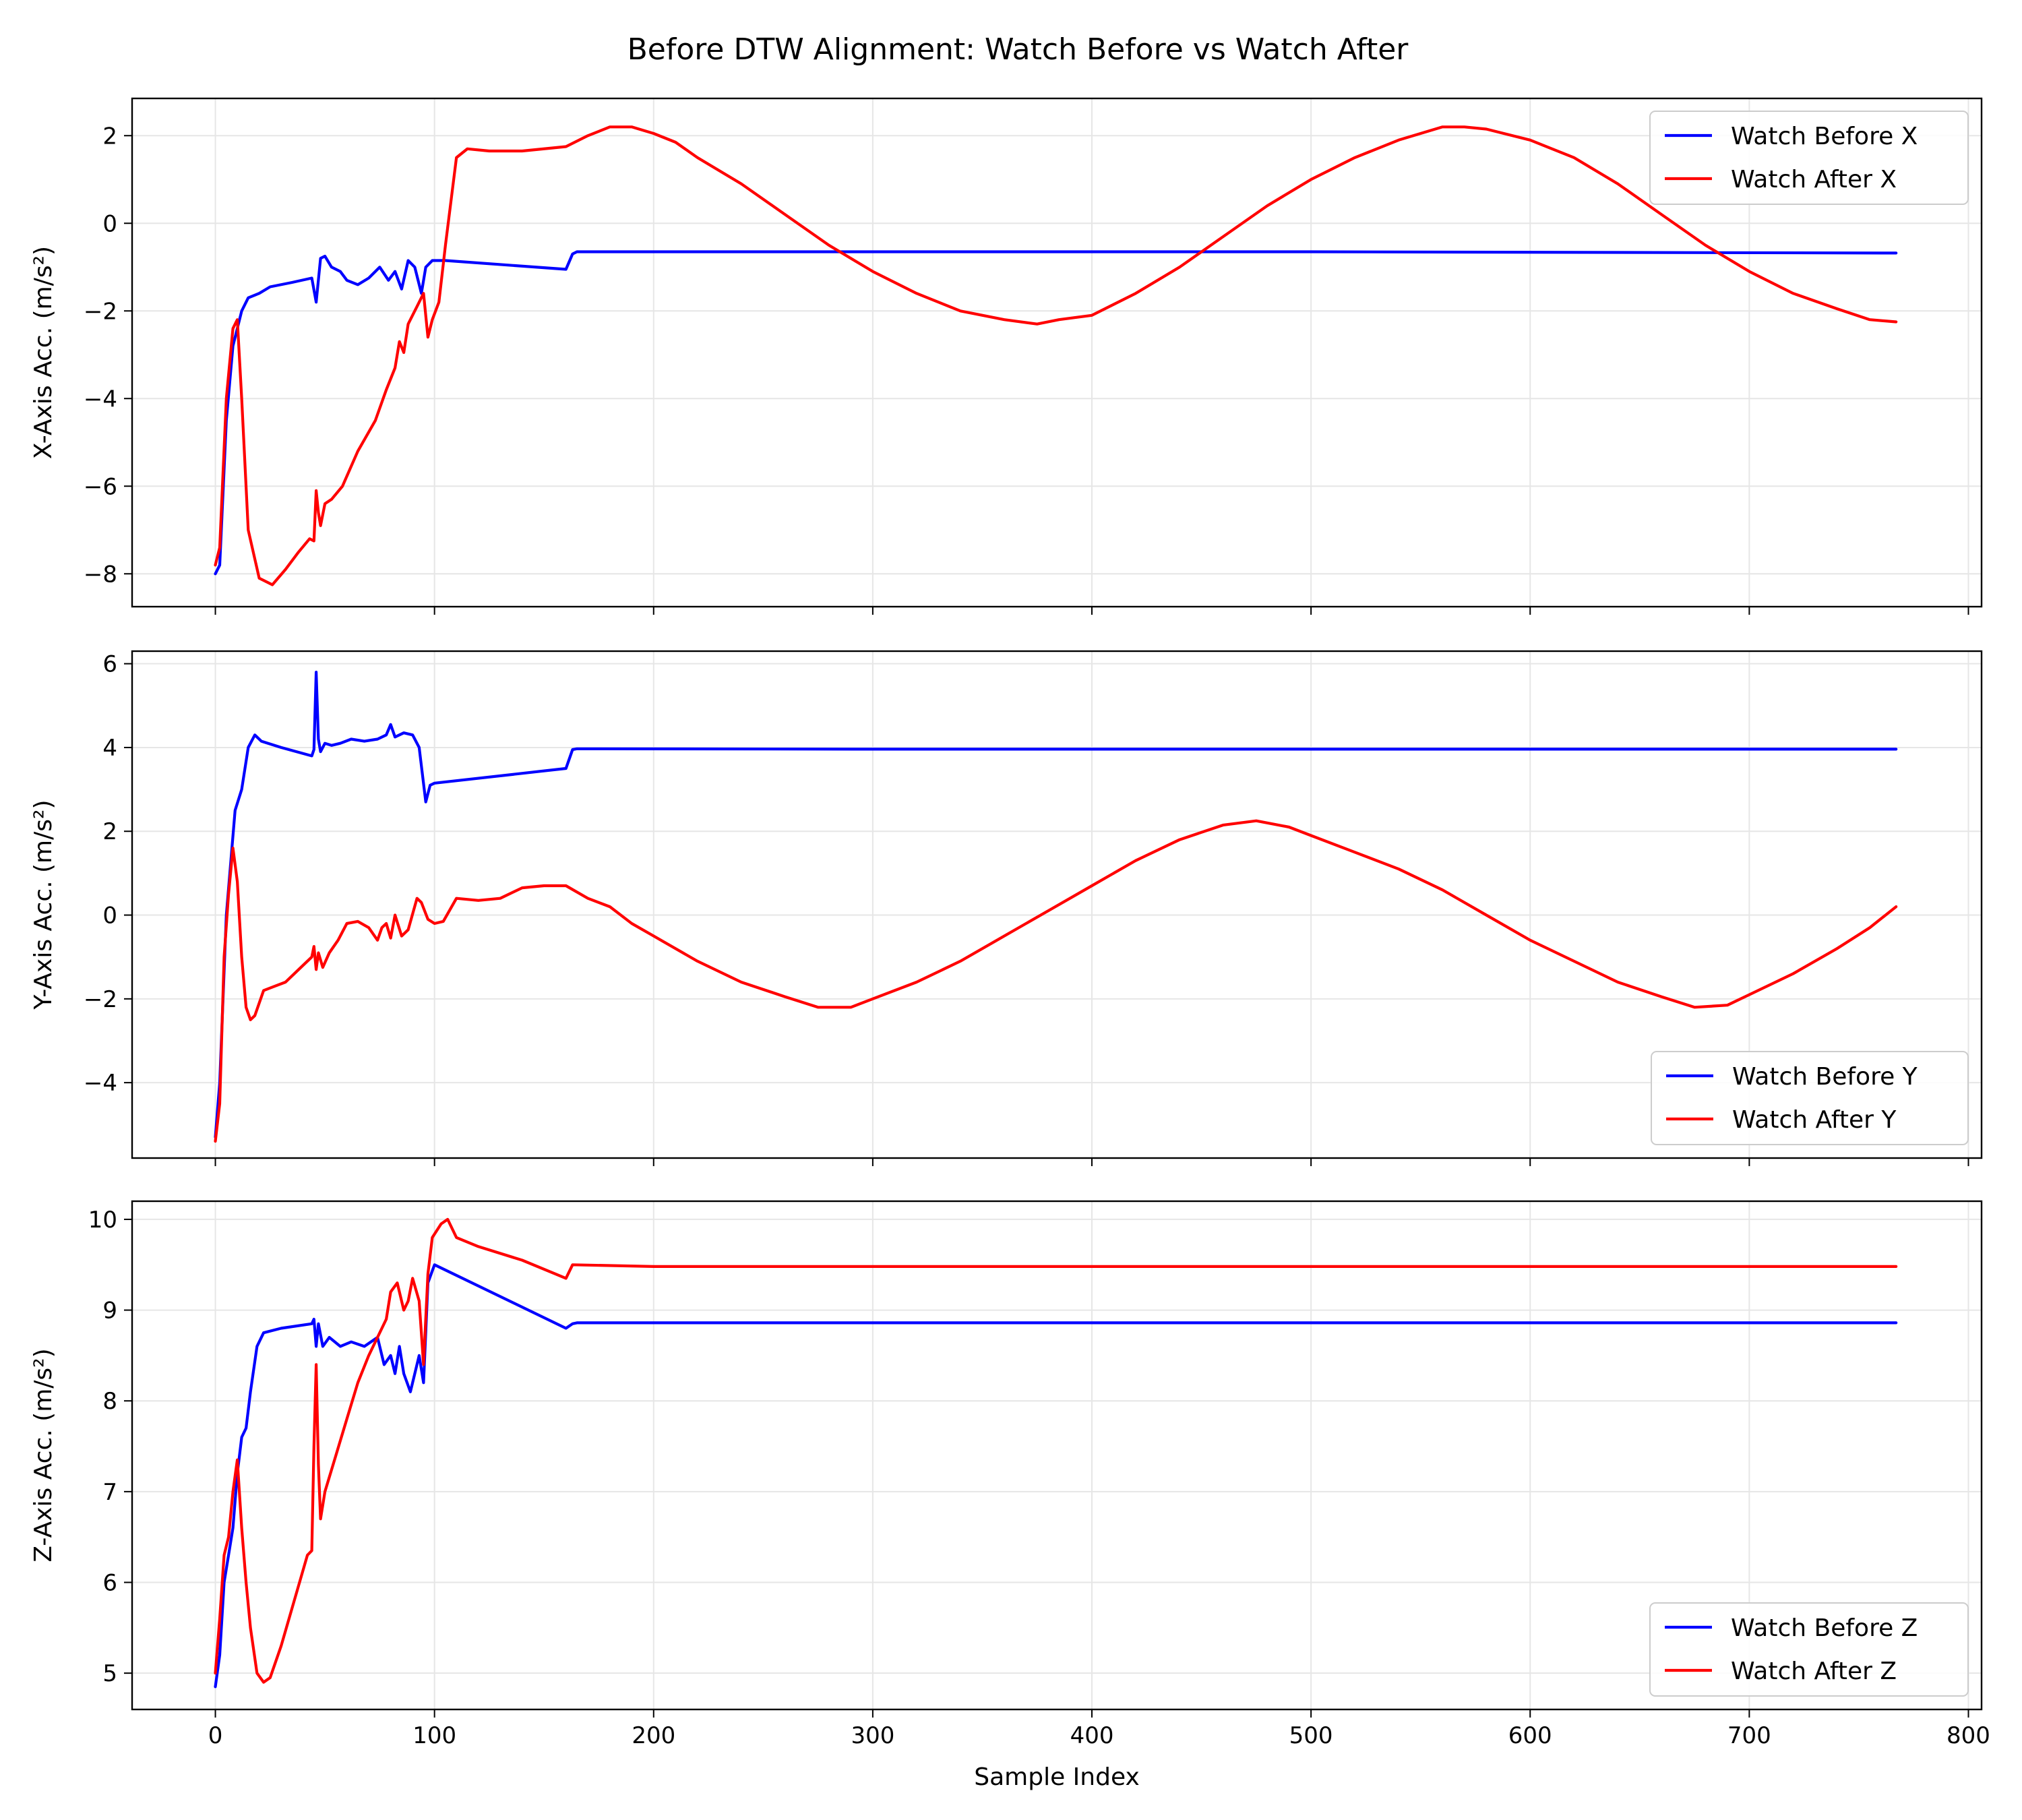  Describe the element at coordinates (109, 1492) in the screenshot. I see `y-tick-label: 7` at that location.